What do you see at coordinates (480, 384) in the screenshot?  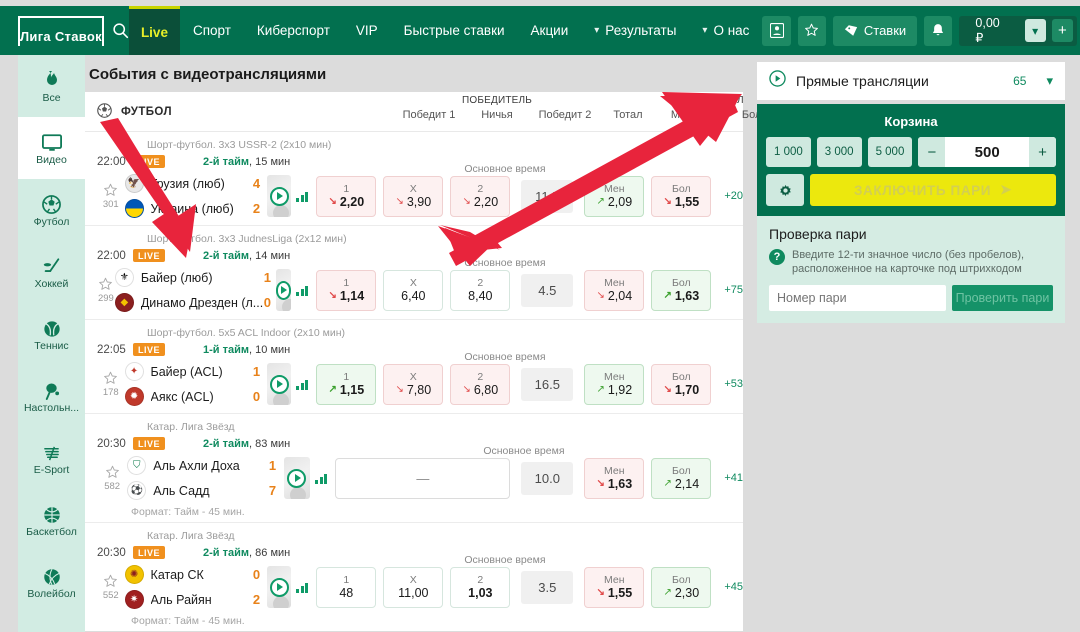 I see `odd-cell-2: 2 ↘ 6,80` at bounding box center [480, 384].